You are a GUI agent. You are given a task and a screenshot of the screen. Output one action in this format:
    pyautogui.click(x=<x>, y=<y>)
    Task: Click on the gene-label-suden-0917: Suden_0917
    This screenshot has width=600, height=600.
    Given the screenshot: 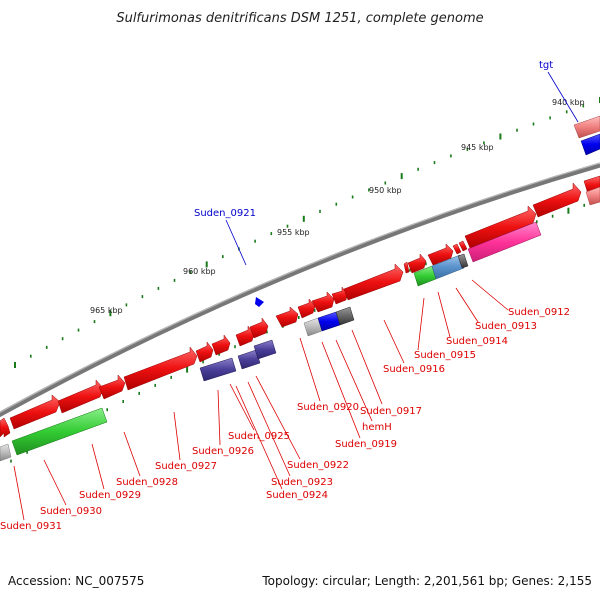 What is the action you would take?
    pyautogui.click(x=391, y=411)
    